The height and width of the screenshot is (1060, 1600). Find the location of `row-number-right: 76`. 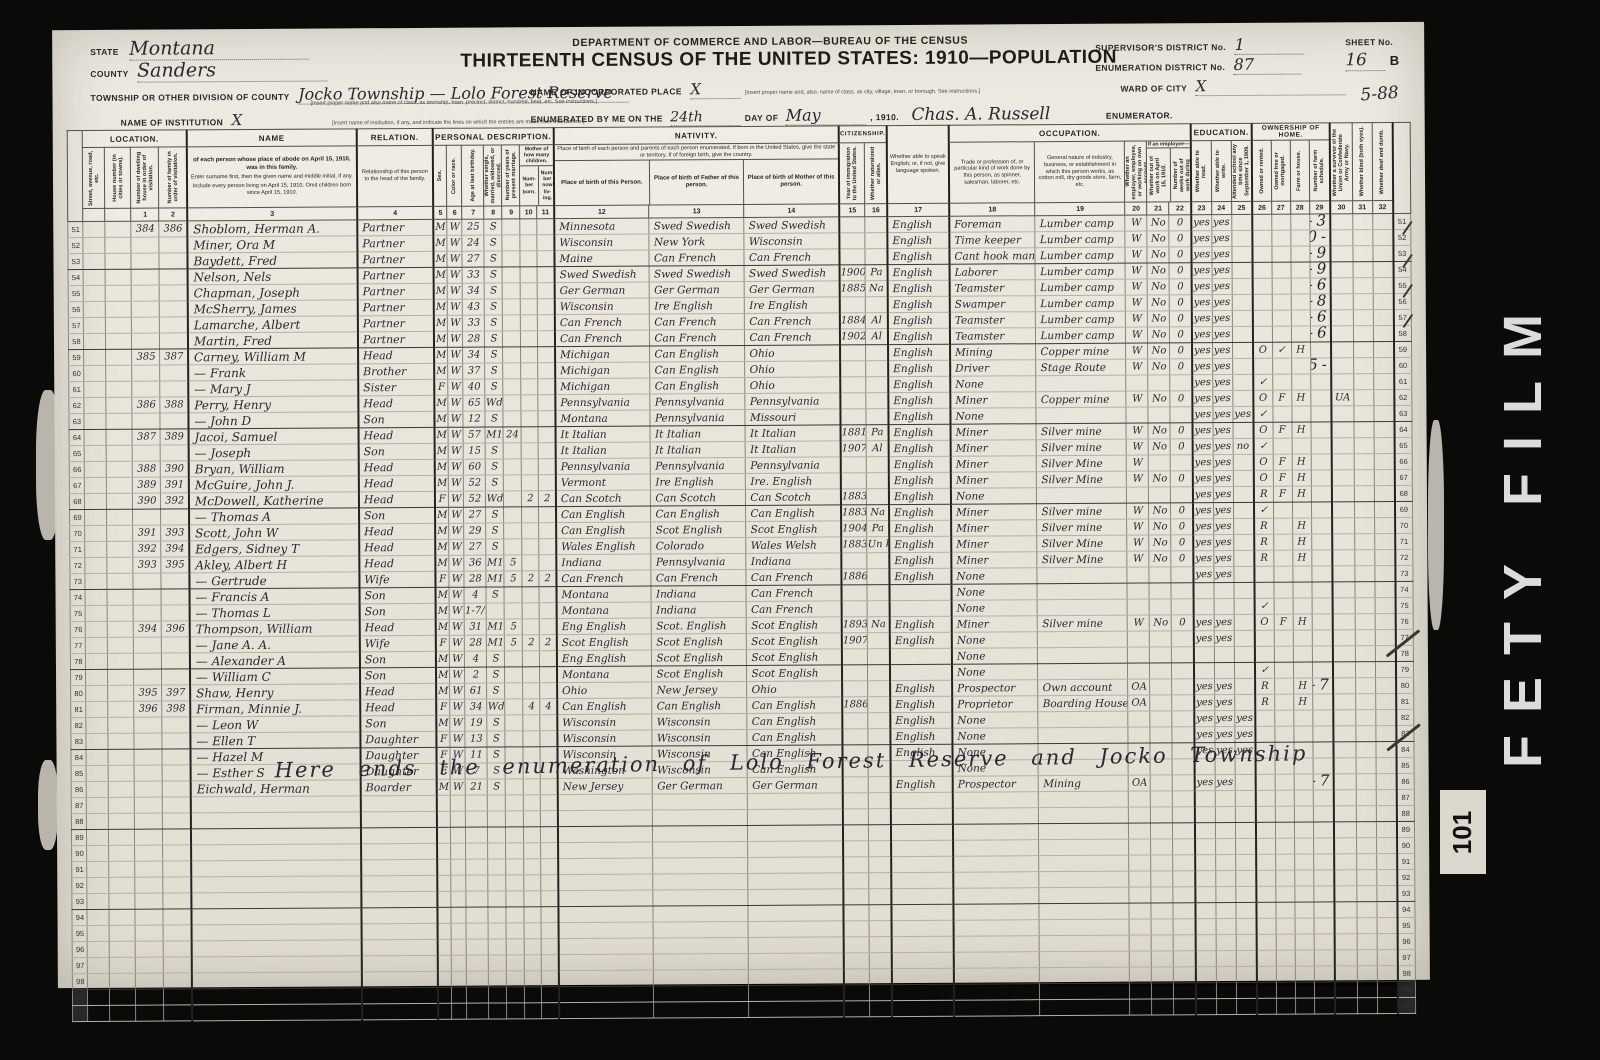

row-number-right: 76 is located at coordinates (1404, 621).